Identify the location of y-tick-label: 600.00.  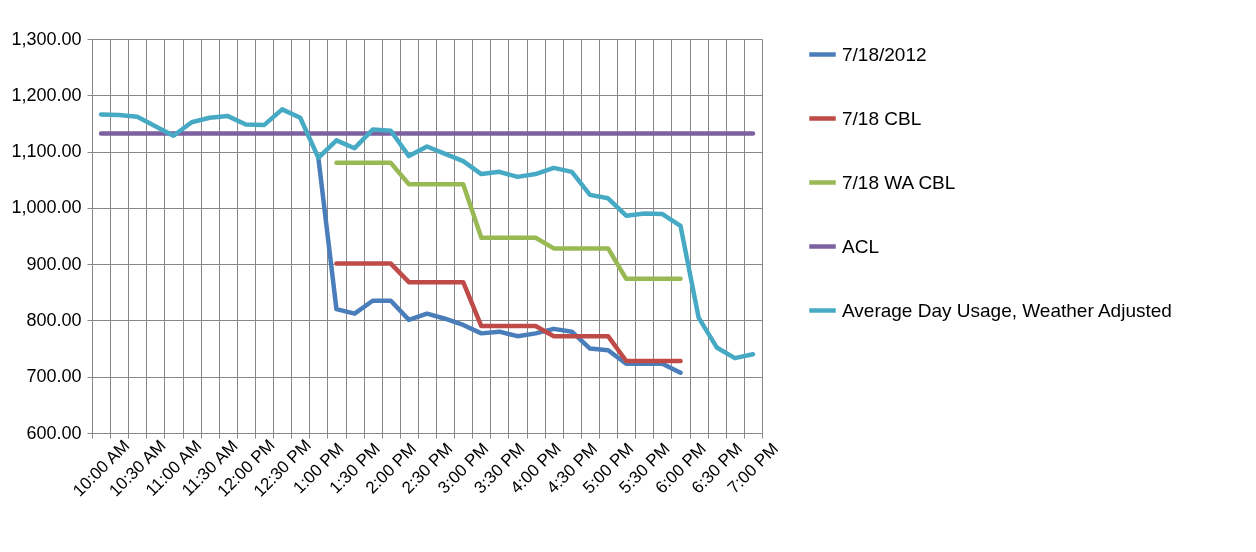
(54, 432).